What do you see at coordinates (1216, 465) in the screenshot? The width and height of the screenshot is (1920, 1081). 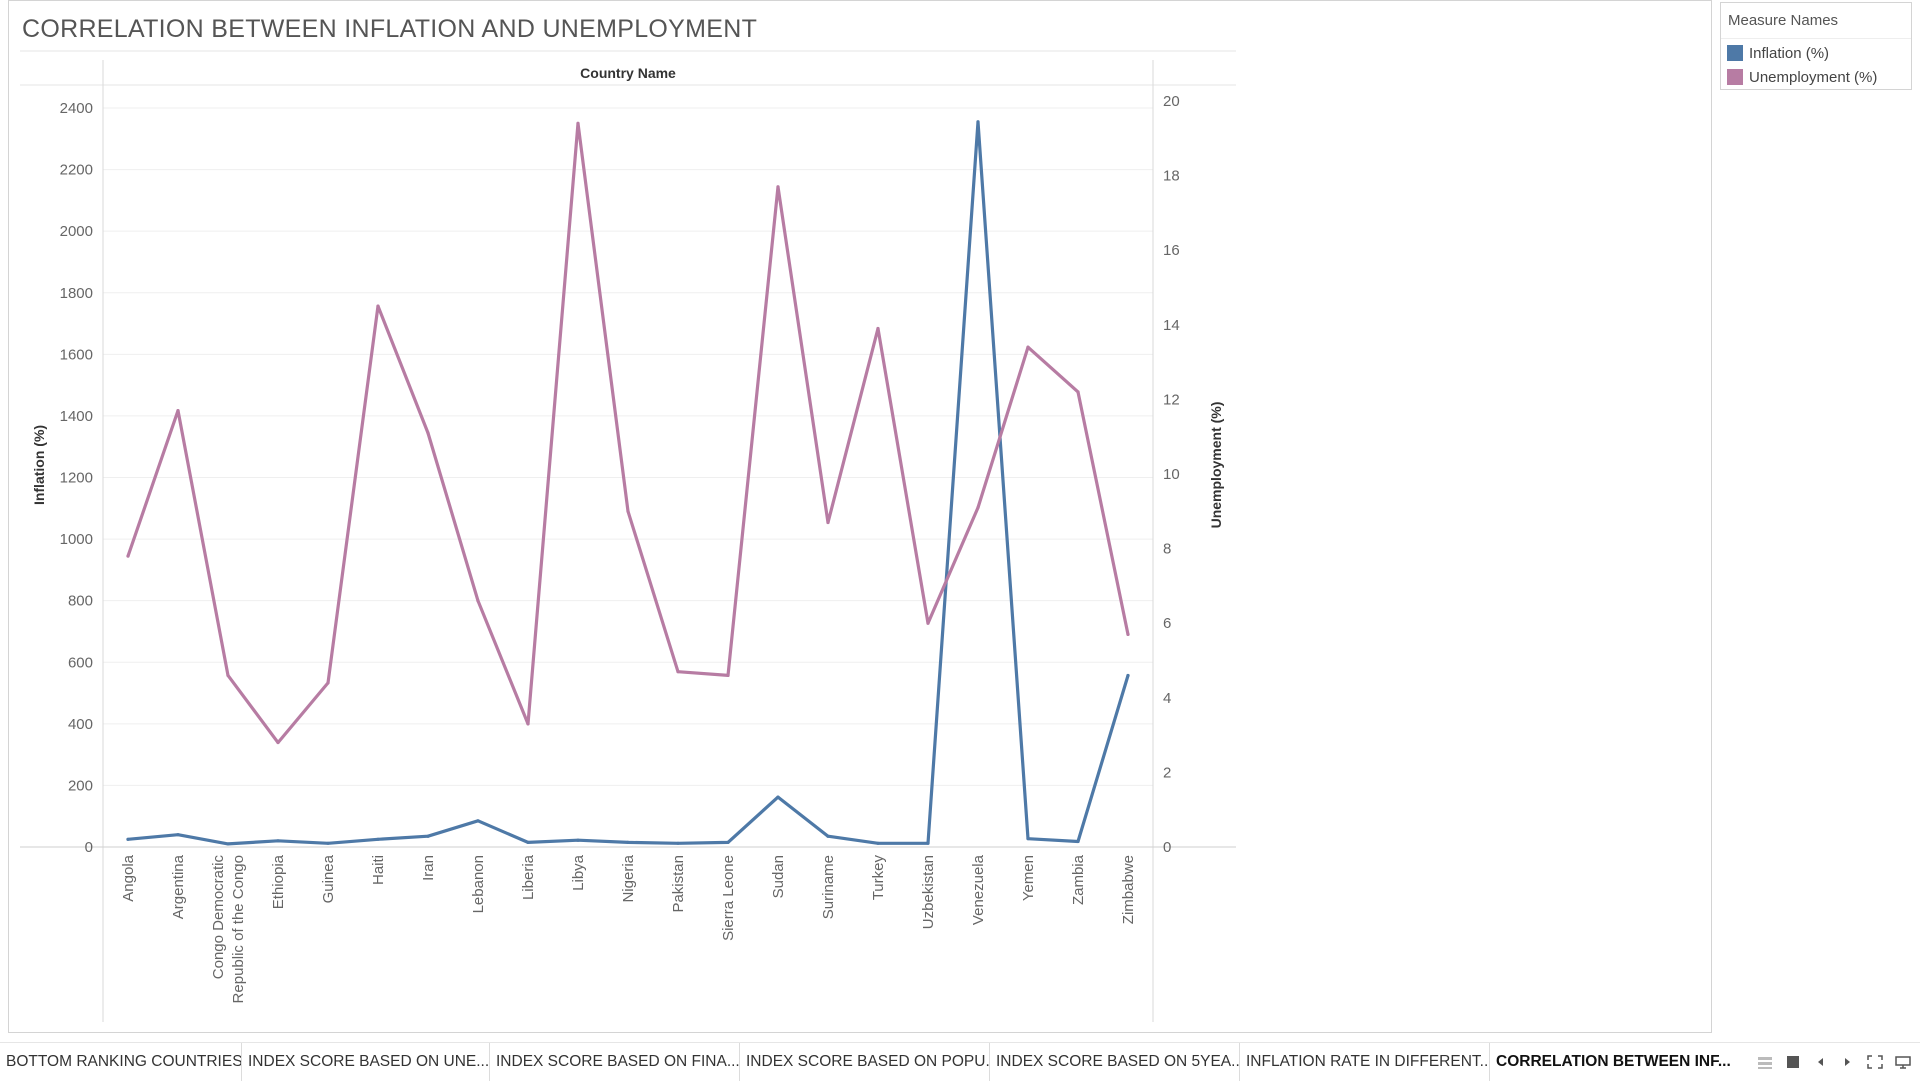 I see `y2-axis-title: Unemployment (%)` at bounding box center [1216, 465].